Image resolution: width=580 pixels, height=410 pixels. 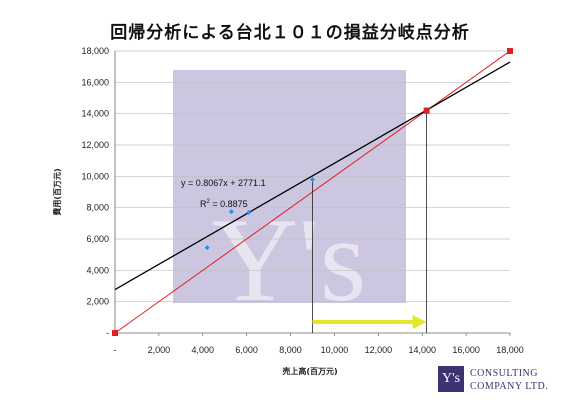 What do you see at coordinates (107, 333) in the screenshot?
I see `y-tick-label: -` at bounding box center [107, 333].